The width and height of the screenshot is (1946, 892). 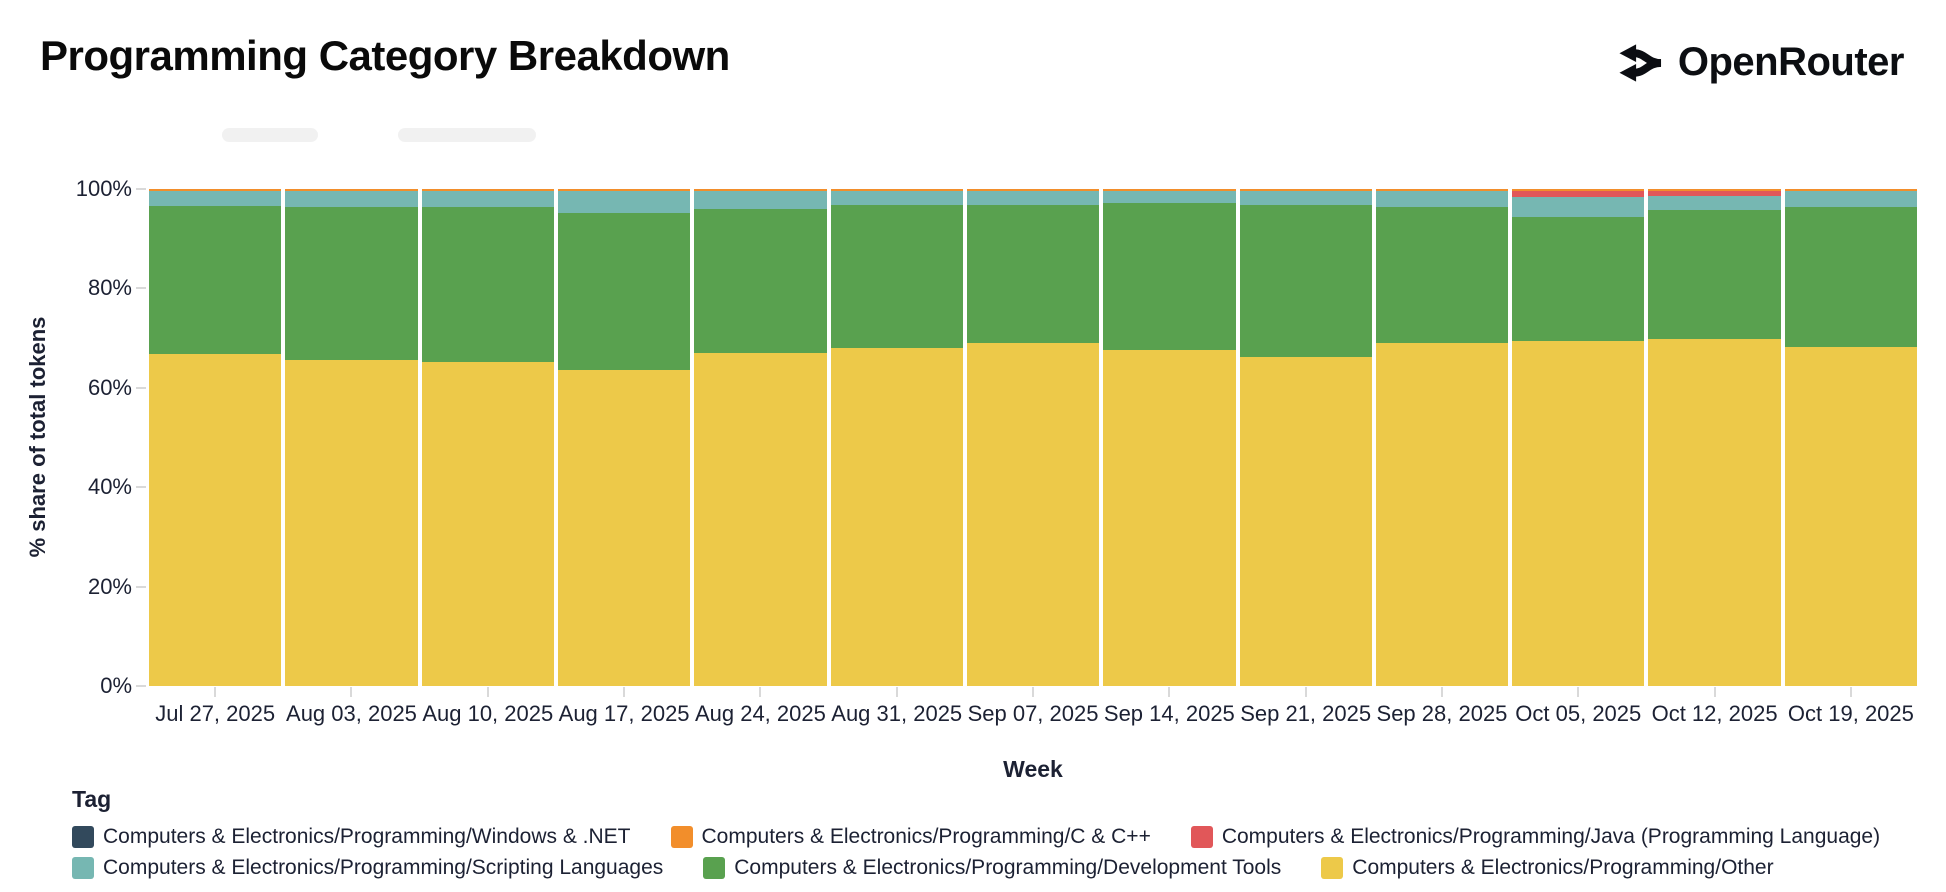 I want to click on bar-sep-14-2025, so click(x=1169, y=437).